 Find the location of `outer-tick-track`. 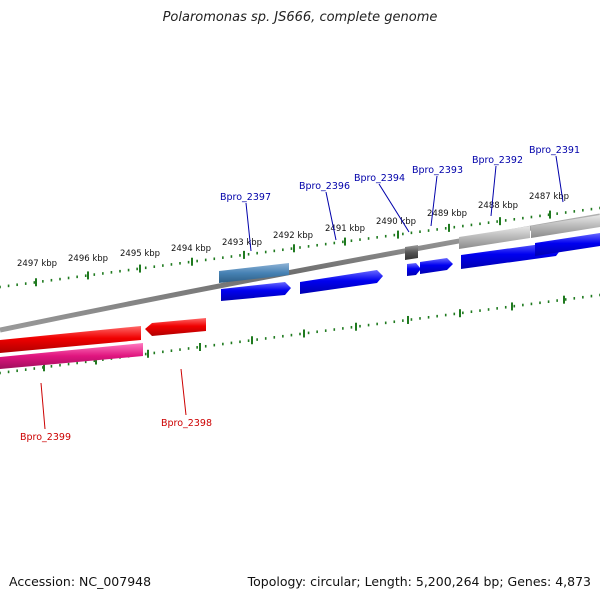

outer-tick-track is located at coordinates (300, 247).